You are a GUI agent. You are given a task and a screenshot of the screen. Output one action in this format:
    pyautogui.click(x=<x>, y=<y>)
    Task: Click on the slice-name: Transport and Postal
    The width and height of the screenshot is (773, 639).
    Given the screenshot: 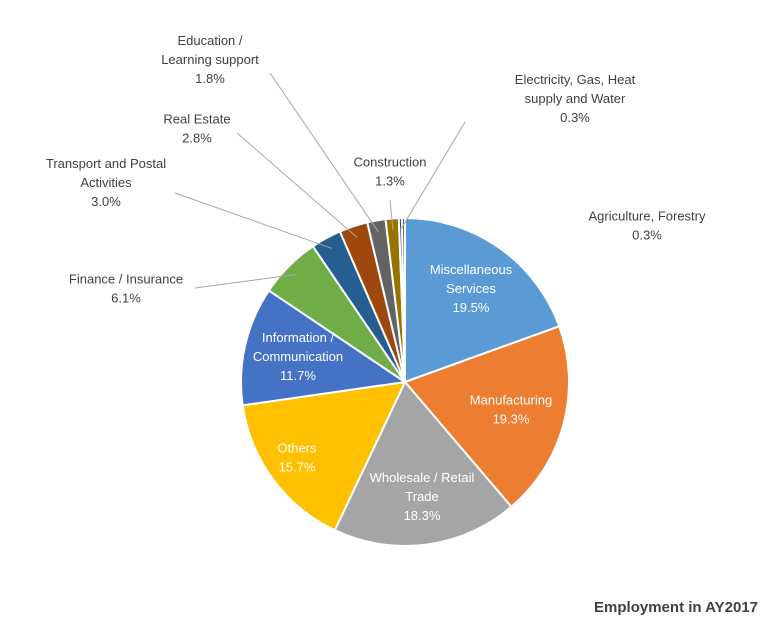 What is the action you would take?
    pyautogui.click(x=106, y=163)
    